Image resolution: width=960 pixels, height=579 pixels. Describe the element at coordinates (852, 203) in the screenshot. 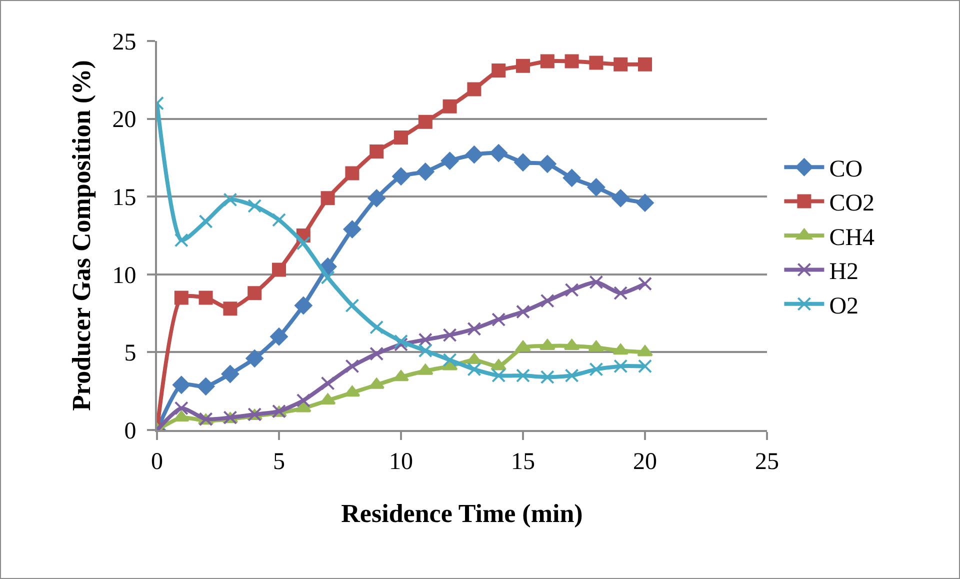

I see `legend-label: CO2` at that location.